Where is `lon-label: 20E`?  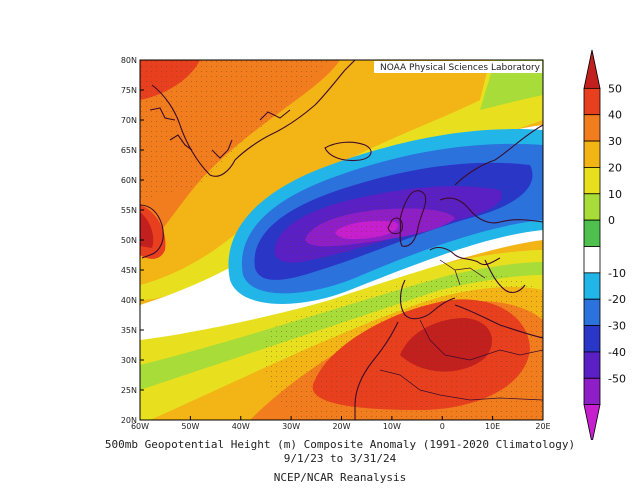
lon-label: 20E is located at coordinates (542, 426).